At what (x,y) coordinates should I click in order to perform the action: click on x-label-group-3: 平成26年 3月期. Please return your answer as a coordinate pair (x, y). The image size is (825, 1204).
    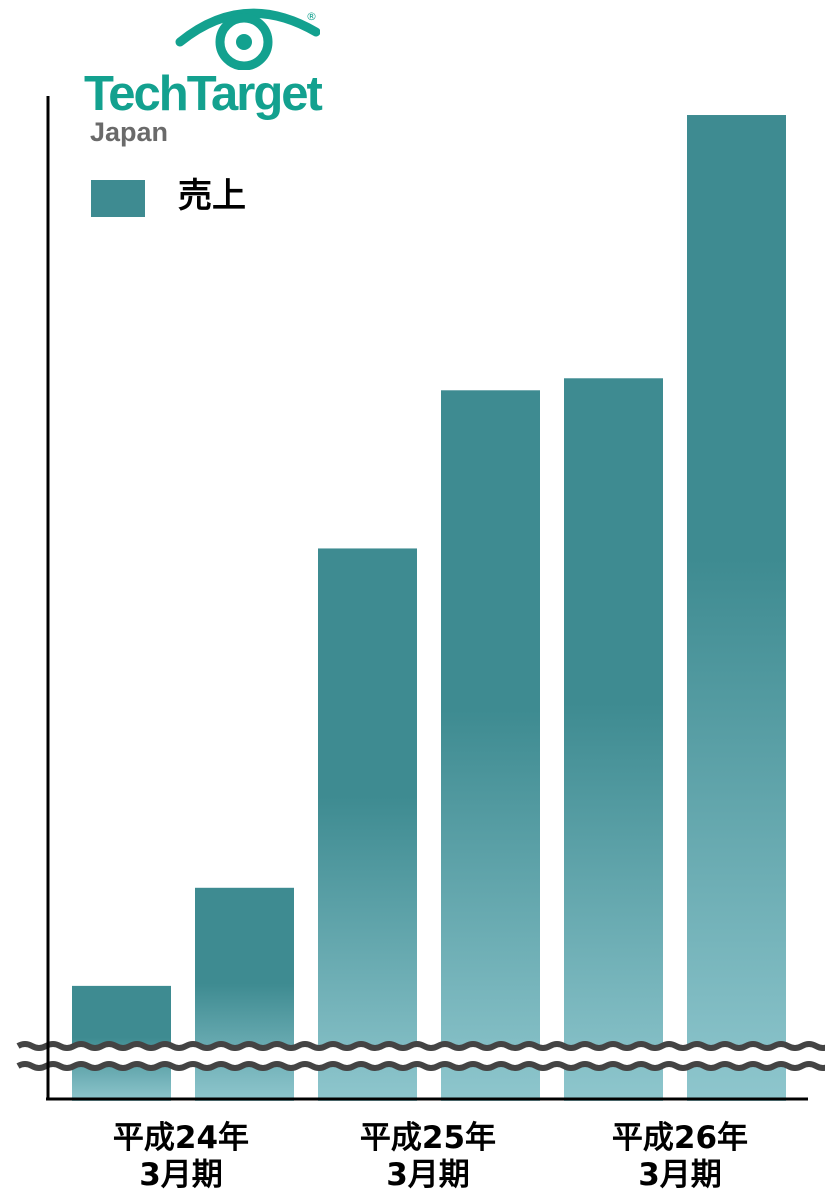
    Looking at the image, I should click on (680, 1157).